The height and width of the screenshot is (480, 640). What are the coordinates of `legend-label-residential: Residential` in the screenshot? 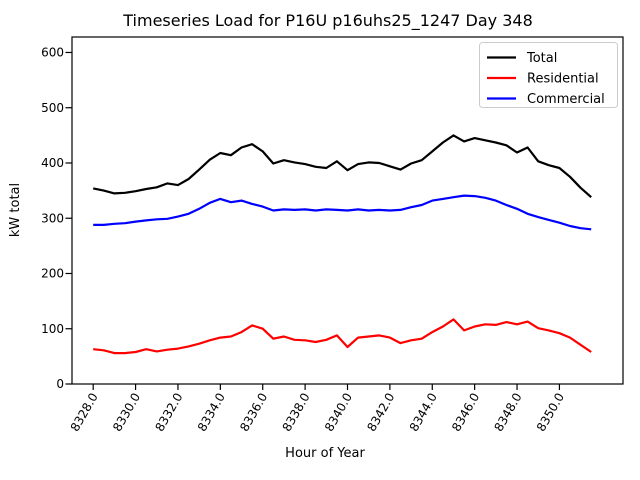 It's located at (563, 79).